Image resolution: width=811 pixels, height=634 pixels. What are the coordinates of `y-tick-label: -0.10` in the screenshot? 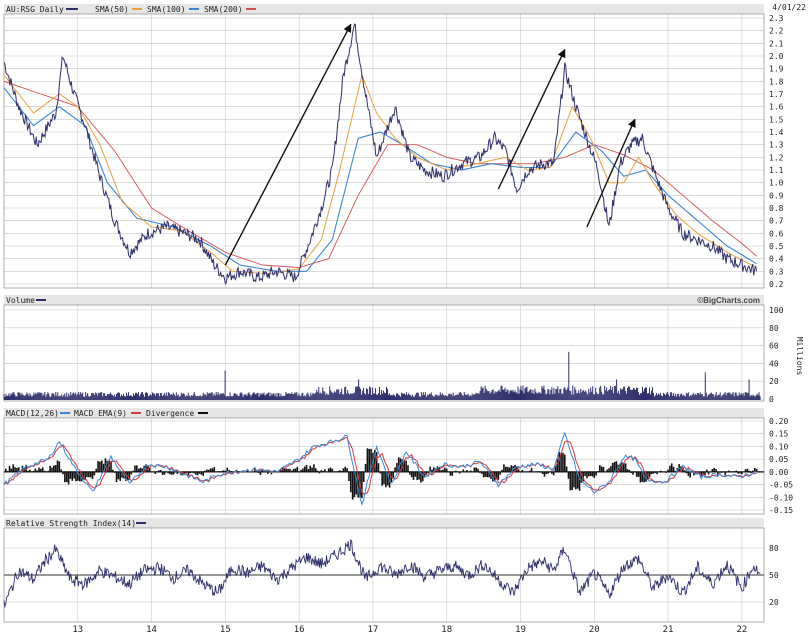 It's located at (781, 497).